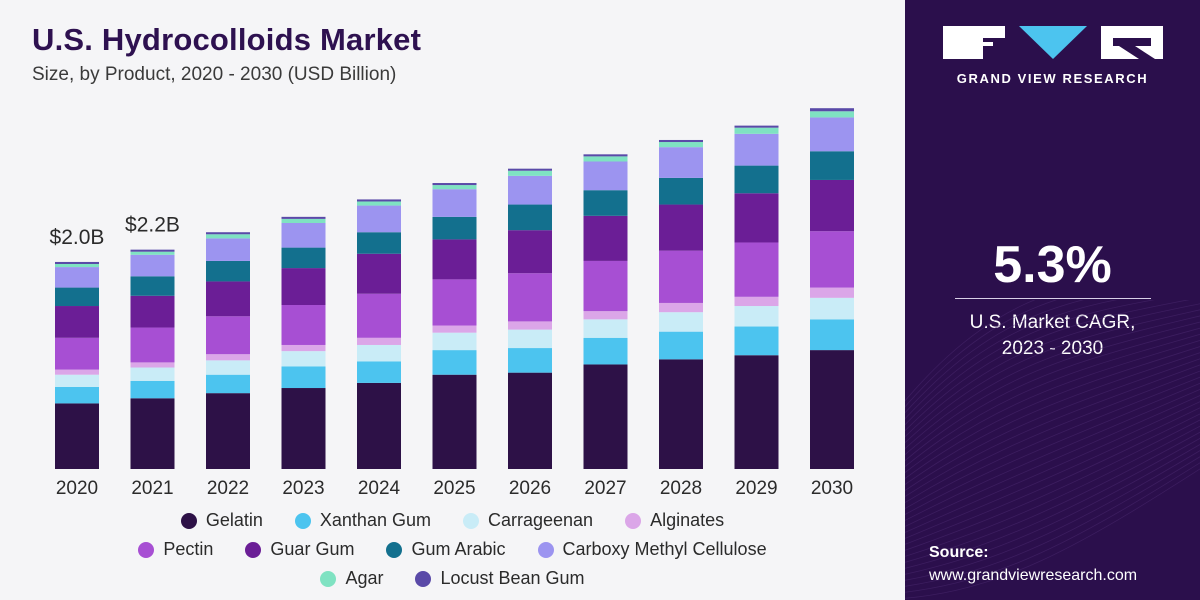  Describe the element at coordinates (832, 114) in the screenshot. I see `bar-segment-agar-2030` at that location.